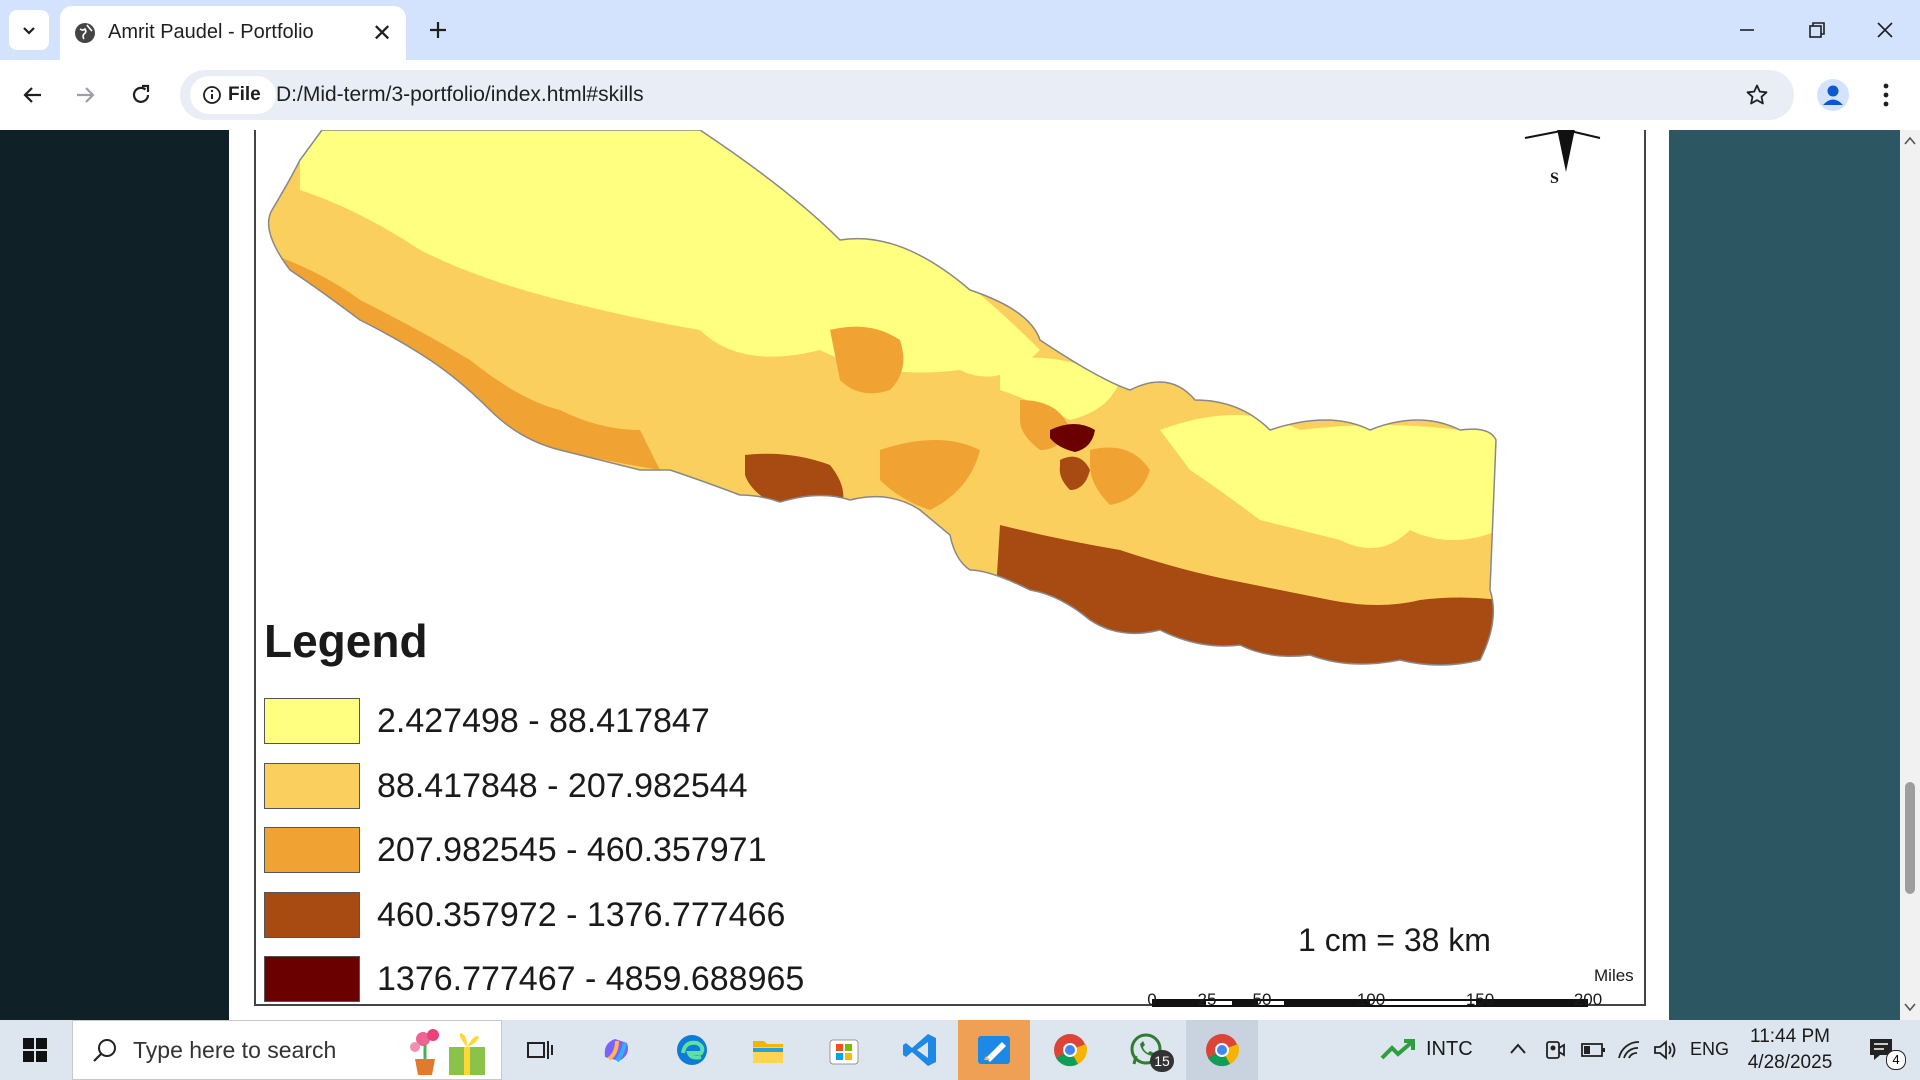  I want to click on task-view-button, so click(540, 1050).